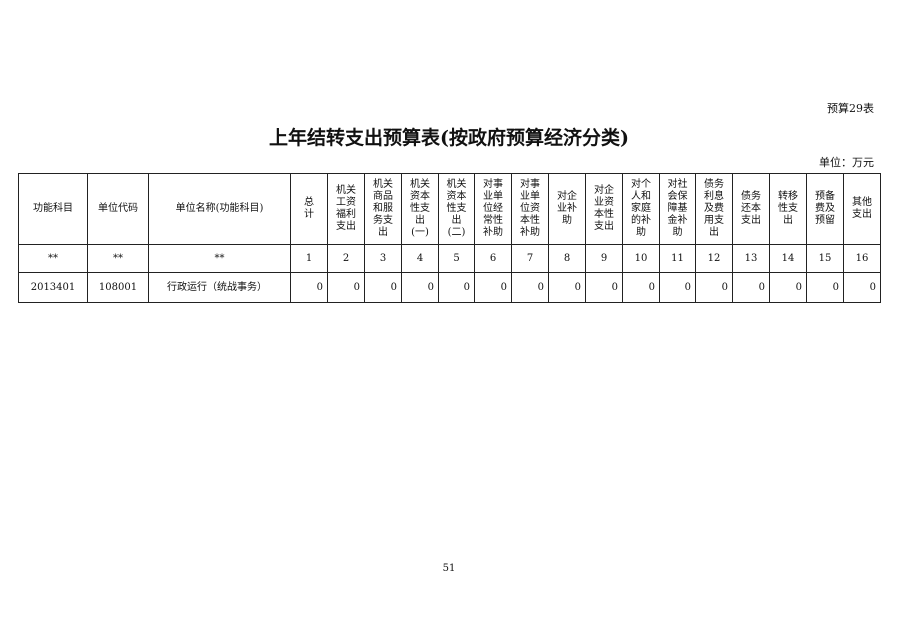  What do you see at coordinates (53, 209) in the screenshot?
I see `table-cell: 功能科目` at bounding box center [53, 209].